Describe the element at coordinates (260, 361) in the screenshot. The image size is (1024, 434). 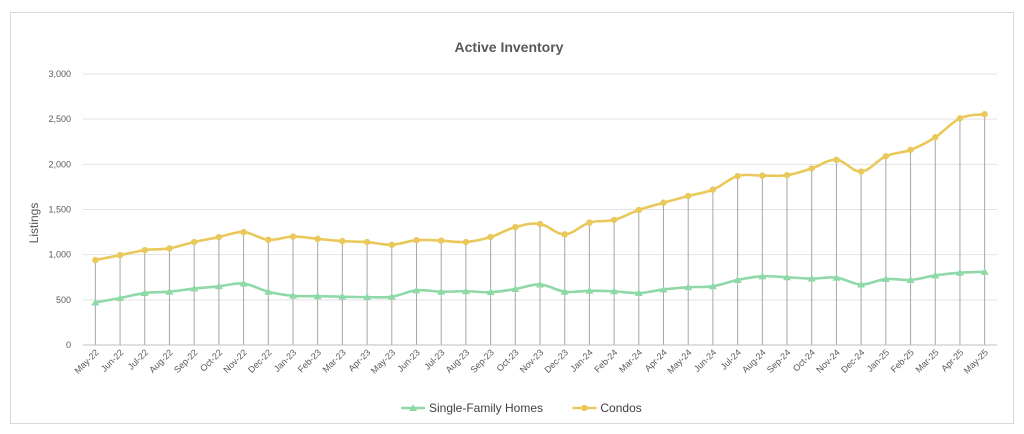
I see `x-tick-label: Dec-22` at that location.